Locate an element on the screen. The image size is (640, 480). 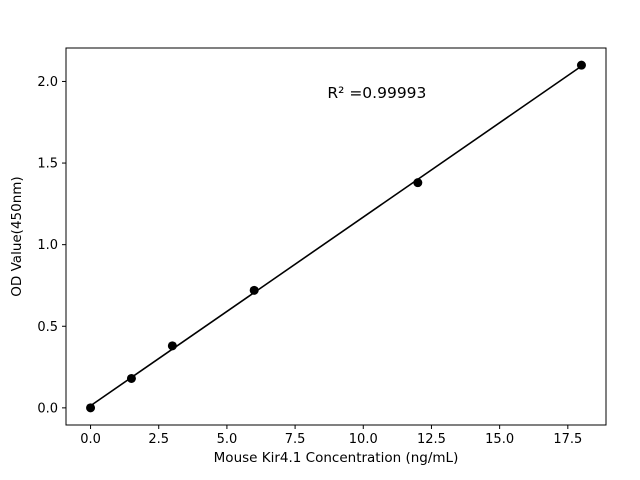
y-tick-label: 2.0 is located at coordinates (47, 82).